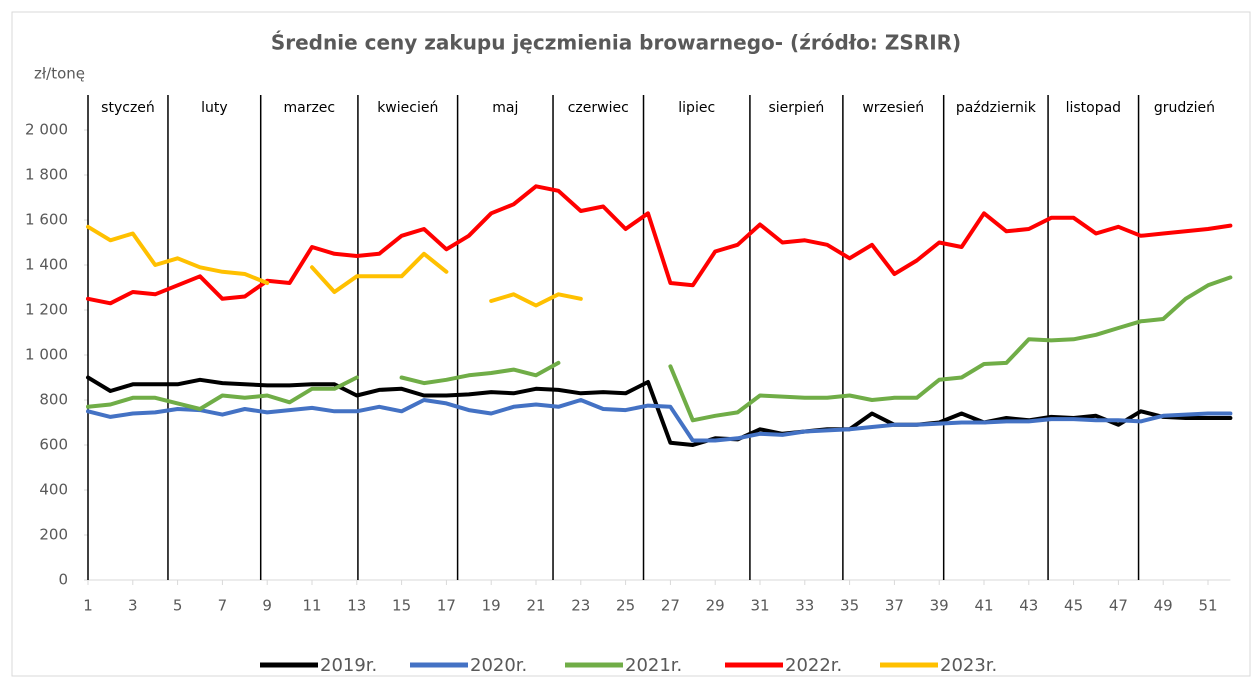 The image size is (1260, 685). Describe the element at coordinates (267, 606) in the screenshot. I see `x-tick-label: 9` at that location.